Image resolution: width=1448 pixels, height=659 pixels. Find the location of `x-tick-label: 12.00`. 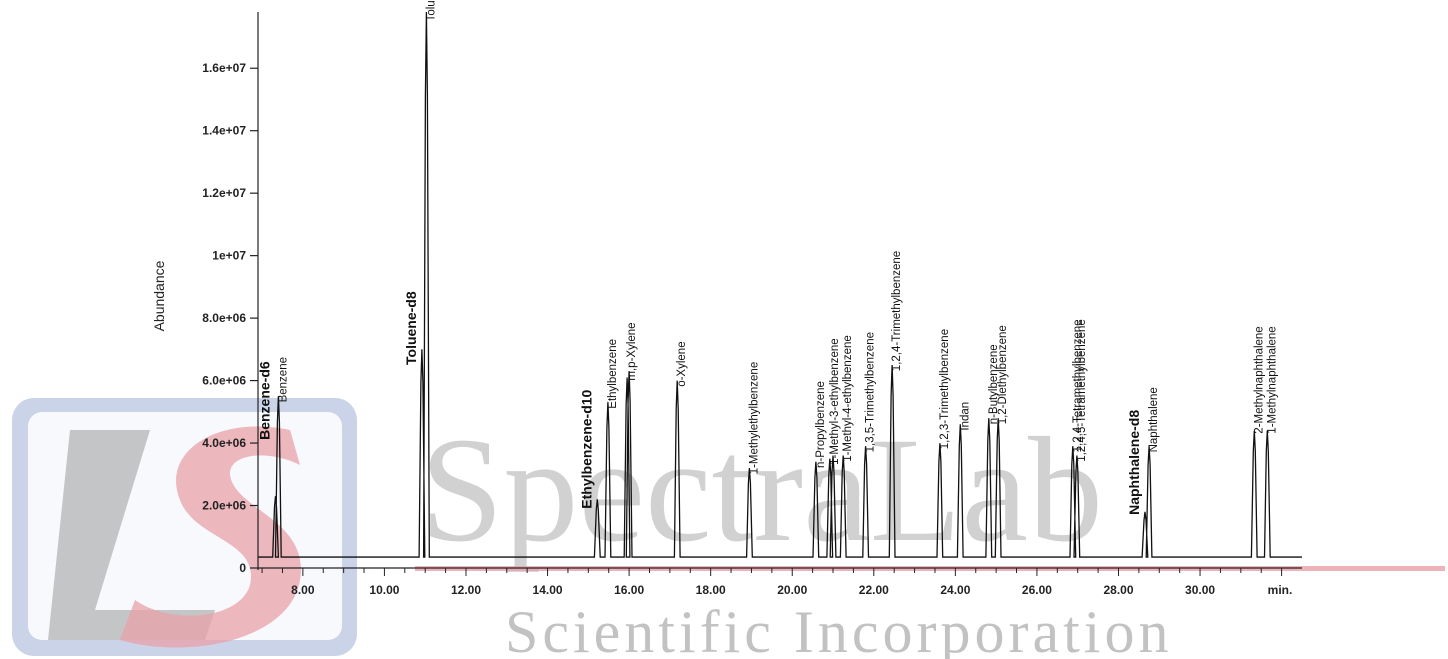

x-tick-label: 12.00 is located at coordinates (466, 590).